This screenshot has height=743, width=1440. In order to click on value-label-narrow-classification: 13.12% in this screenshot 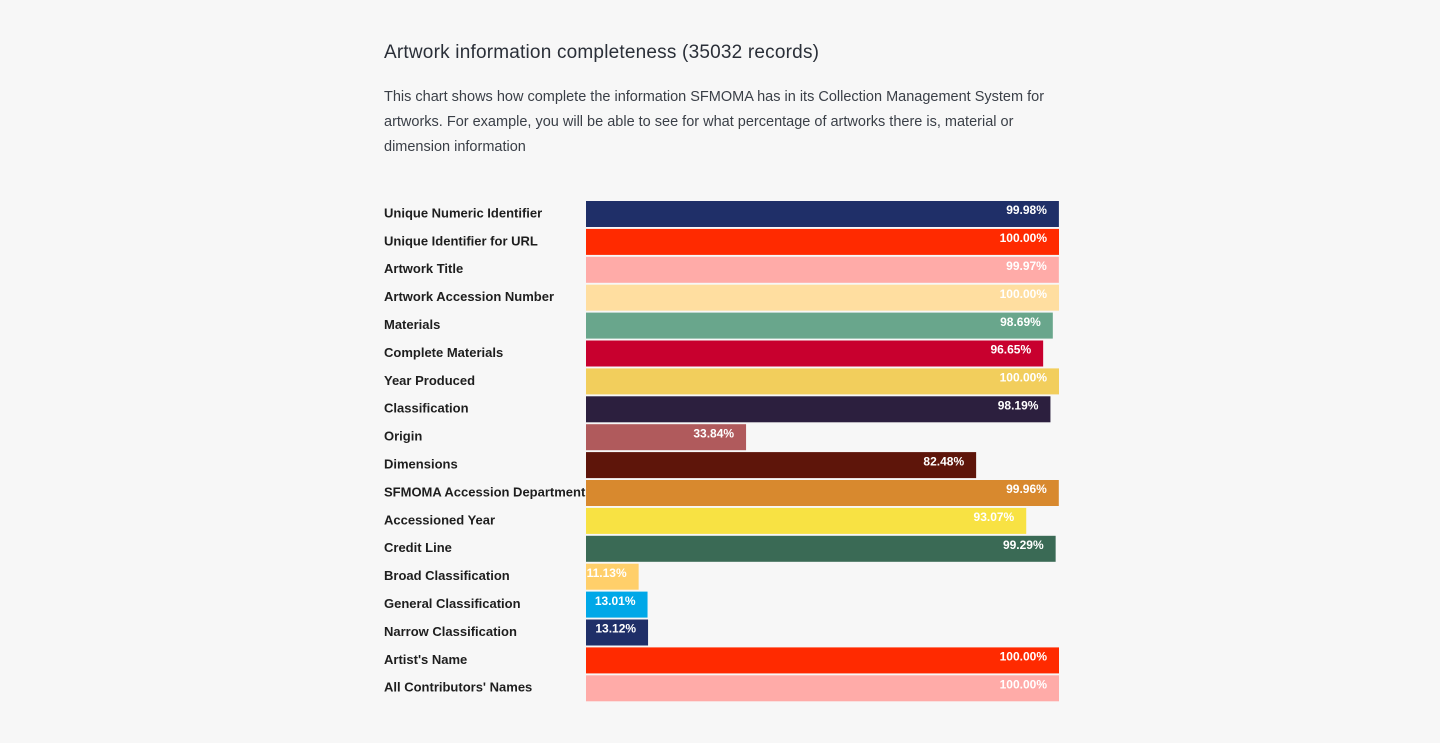, I will do `click(615, 629)`.